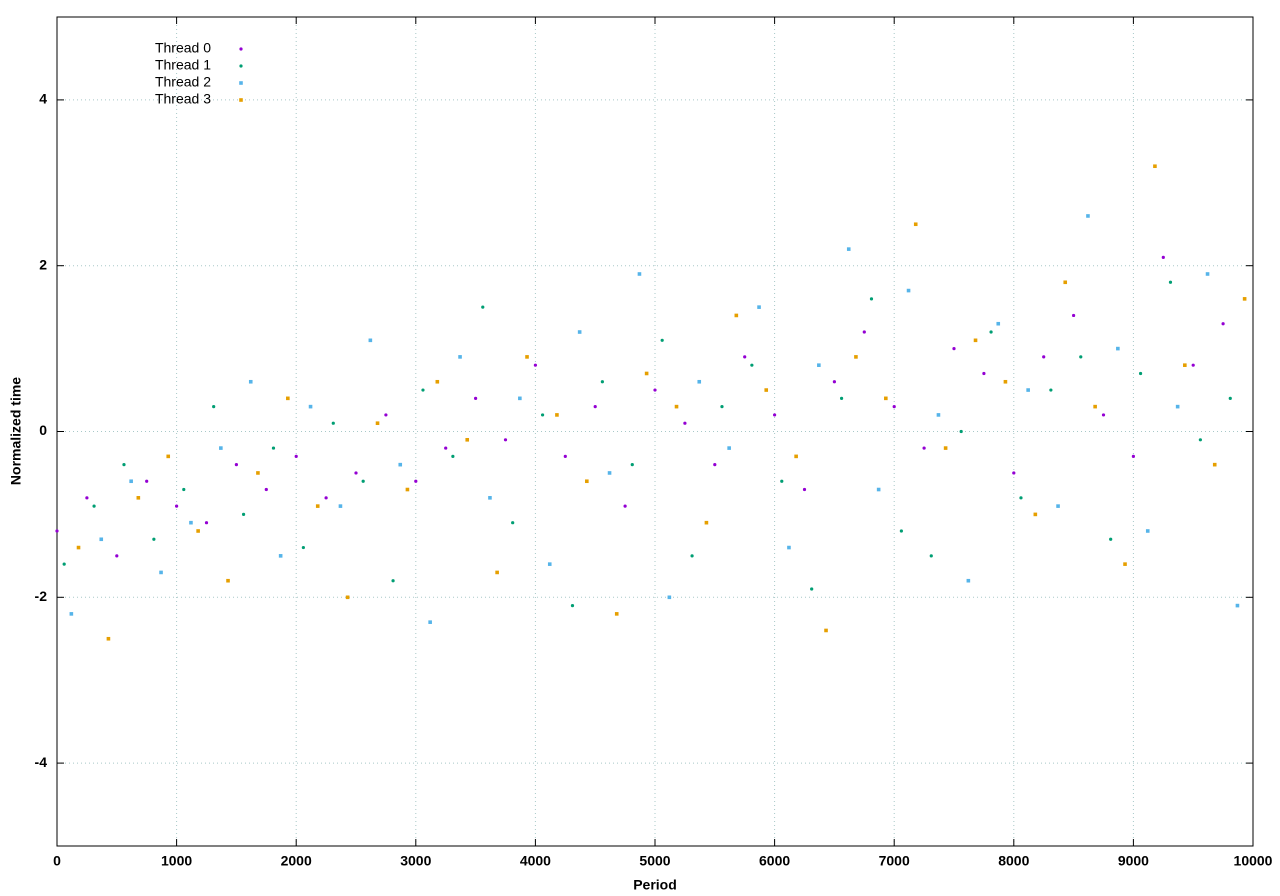 This screenshot has height=896, width=1280. Describe the element at coordinates (41, 596) in the screenshot. I see `y-tick-label: -2` at that location.